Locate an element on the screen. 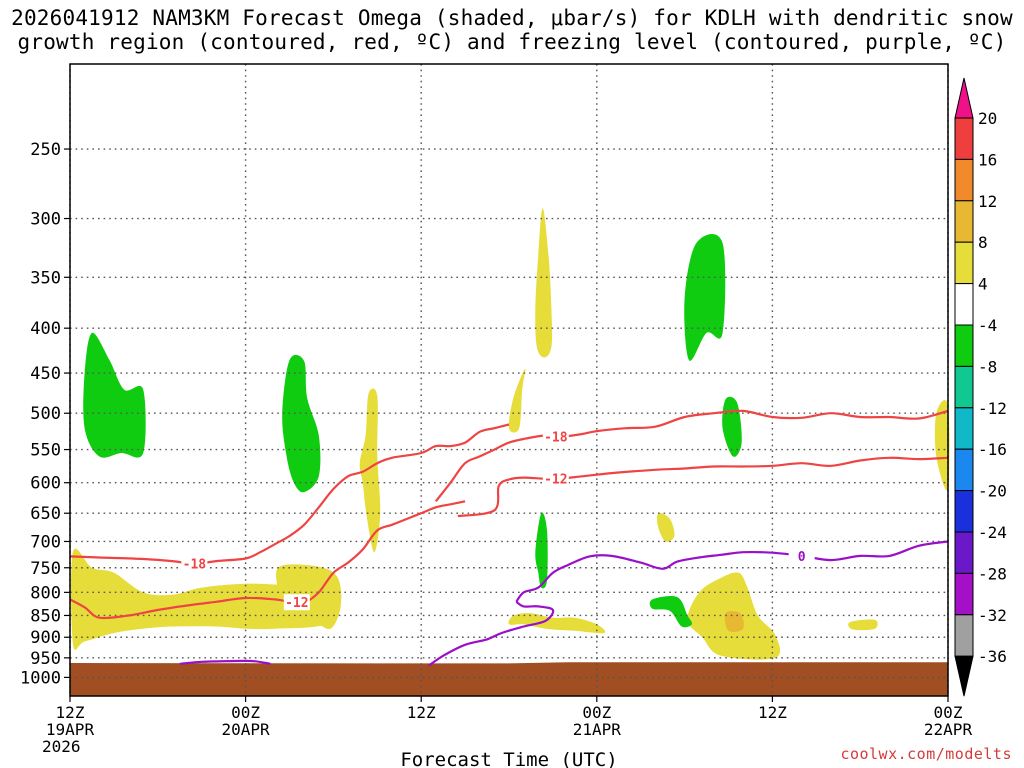 This screenshot has height=768, width=1024. y-tick-label-900: 900 is located at coordinates (45, 638).